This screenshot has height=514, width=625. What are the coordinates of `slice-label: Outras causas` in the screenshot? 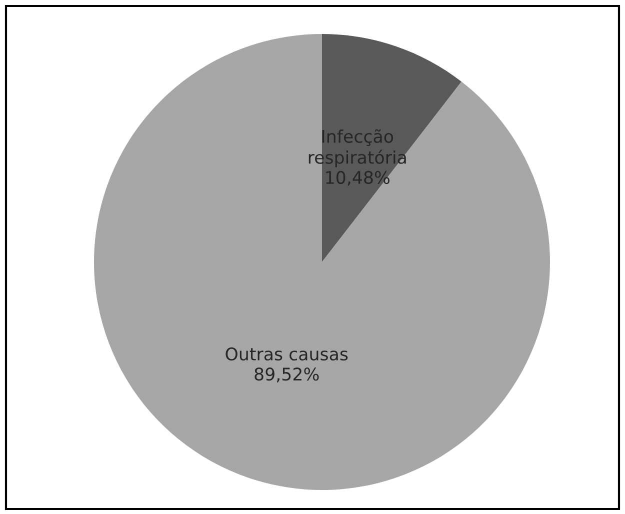 It's located at (287, 354).